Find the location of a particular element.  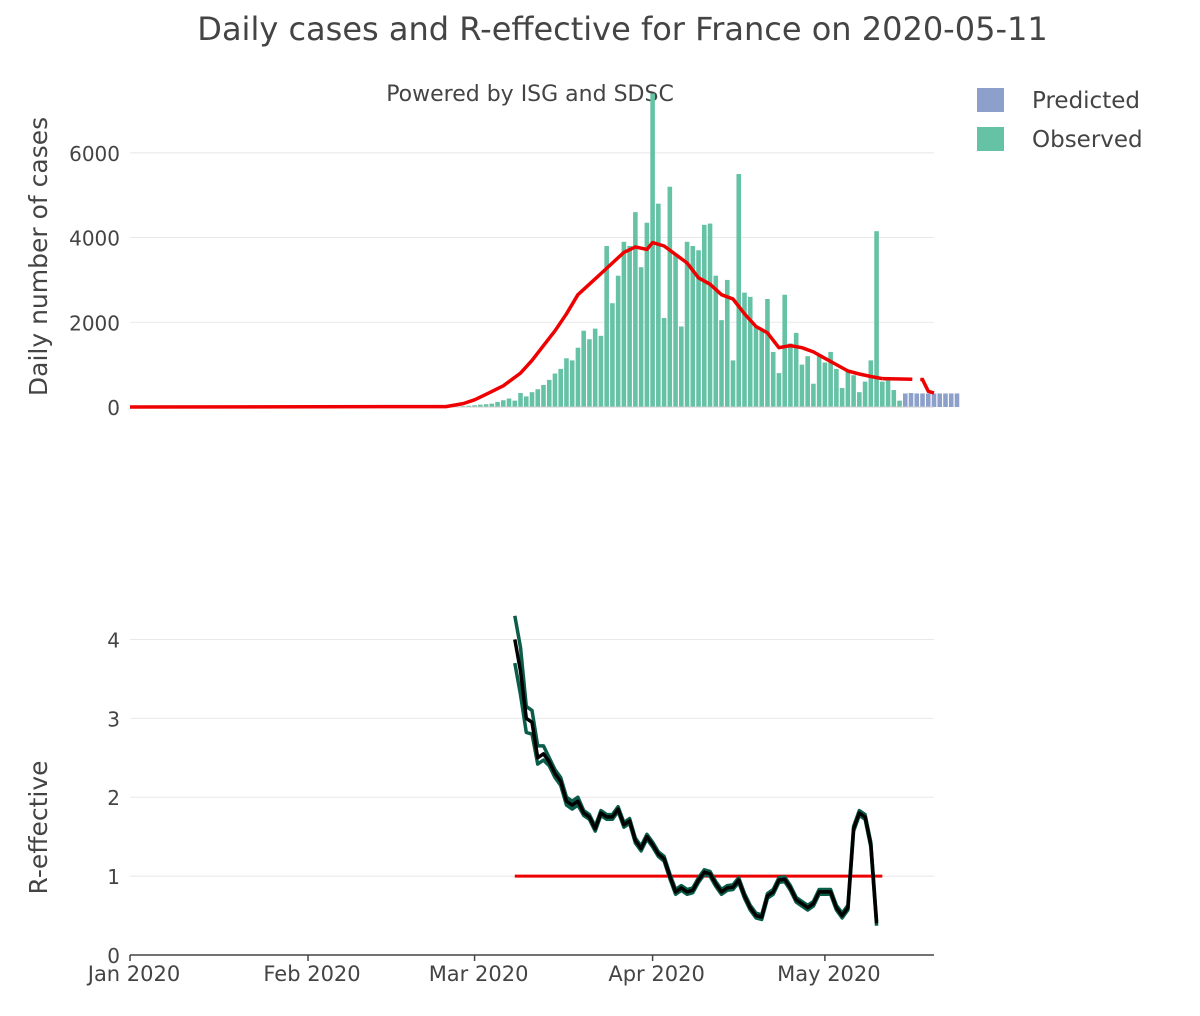

y-tick-label: 6000 is located at coordinates (94, 154).